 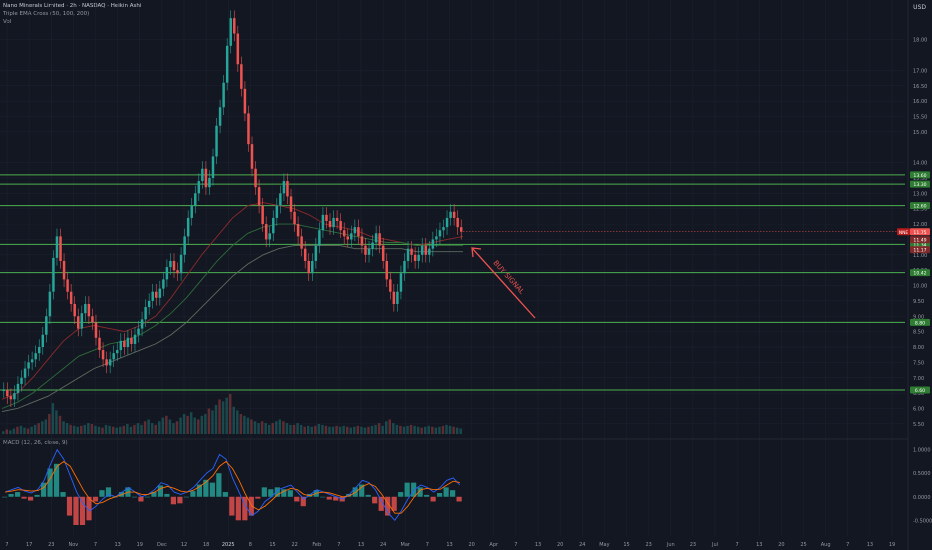 What do you see at coordinates (233, 485) in the screenshot?
I see `macd-line` at bounding box center [233, 485].